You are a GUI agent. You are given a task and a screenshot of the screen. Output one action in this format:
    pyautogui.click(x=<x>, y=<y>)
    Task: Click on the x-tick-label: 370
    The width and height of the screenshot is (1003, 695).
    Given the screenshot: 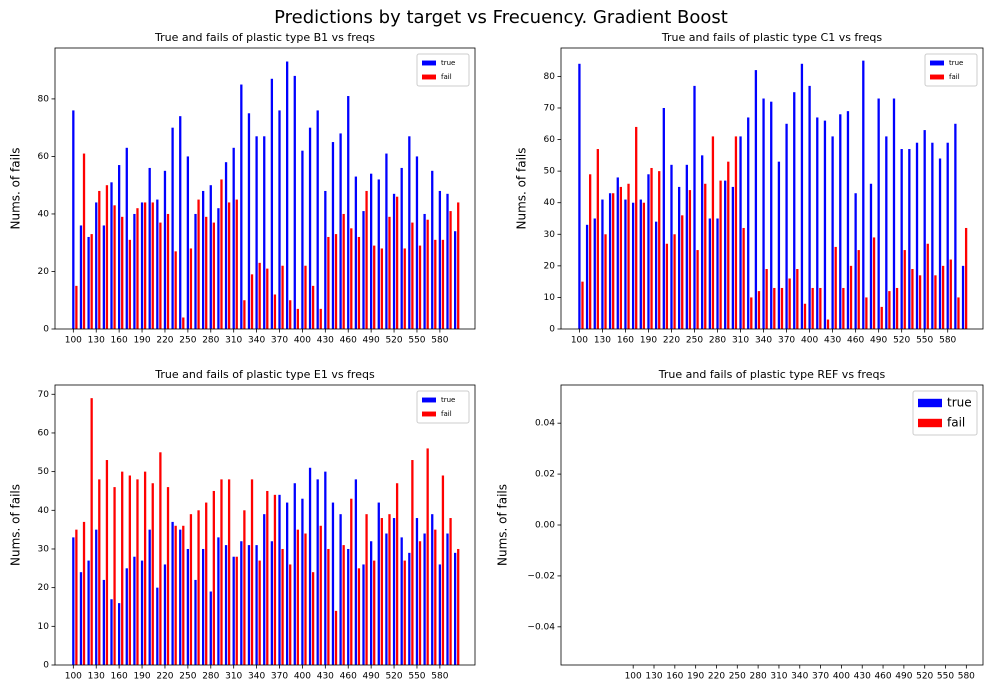 What is the action you would take?
    pyautogui.click(x=786, y=341)
    